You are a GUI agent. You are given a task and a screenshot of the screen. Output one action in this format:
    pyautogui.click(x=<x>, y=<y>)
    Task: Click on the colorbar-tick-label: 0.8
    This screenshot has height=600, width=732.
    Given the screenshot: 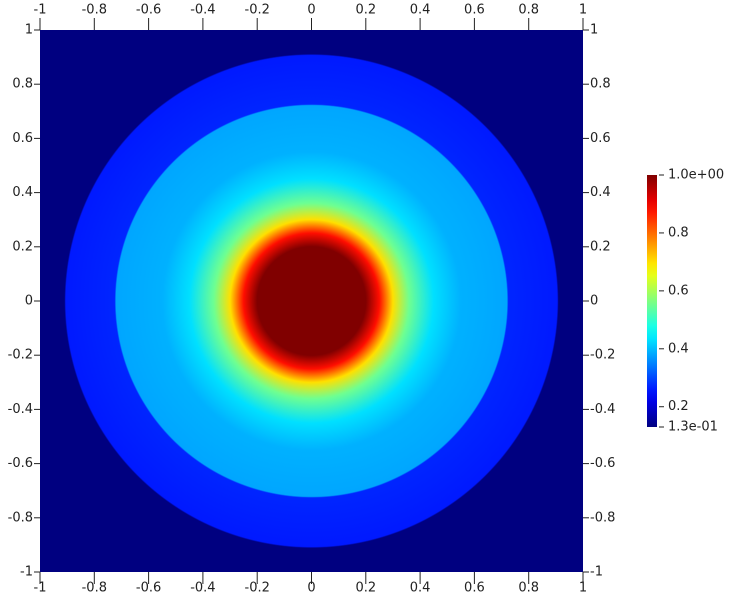 What is the action you would take?
    pyautogui.click(x=678, y=232)
    